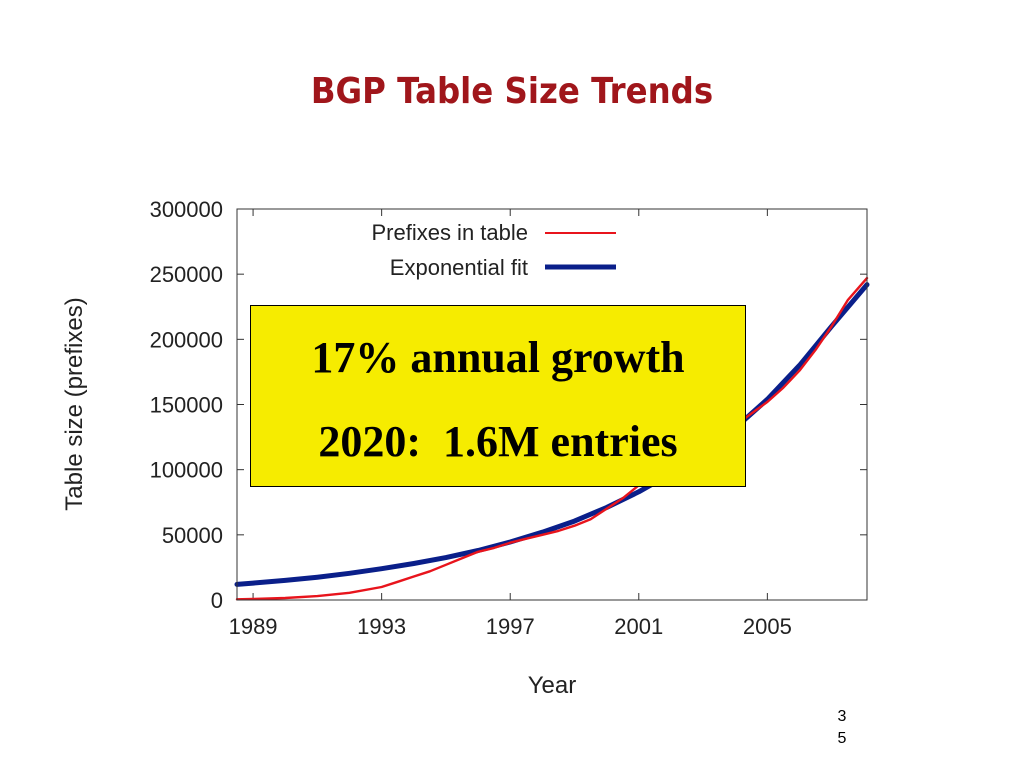 Image resolution: width=1024 pixels, height=768 pixels. What do you see at coordinates (498, 357) in the screenshot?
I see `callout-growth-rate: 17% annual growth` at bounding box center [498, 357].